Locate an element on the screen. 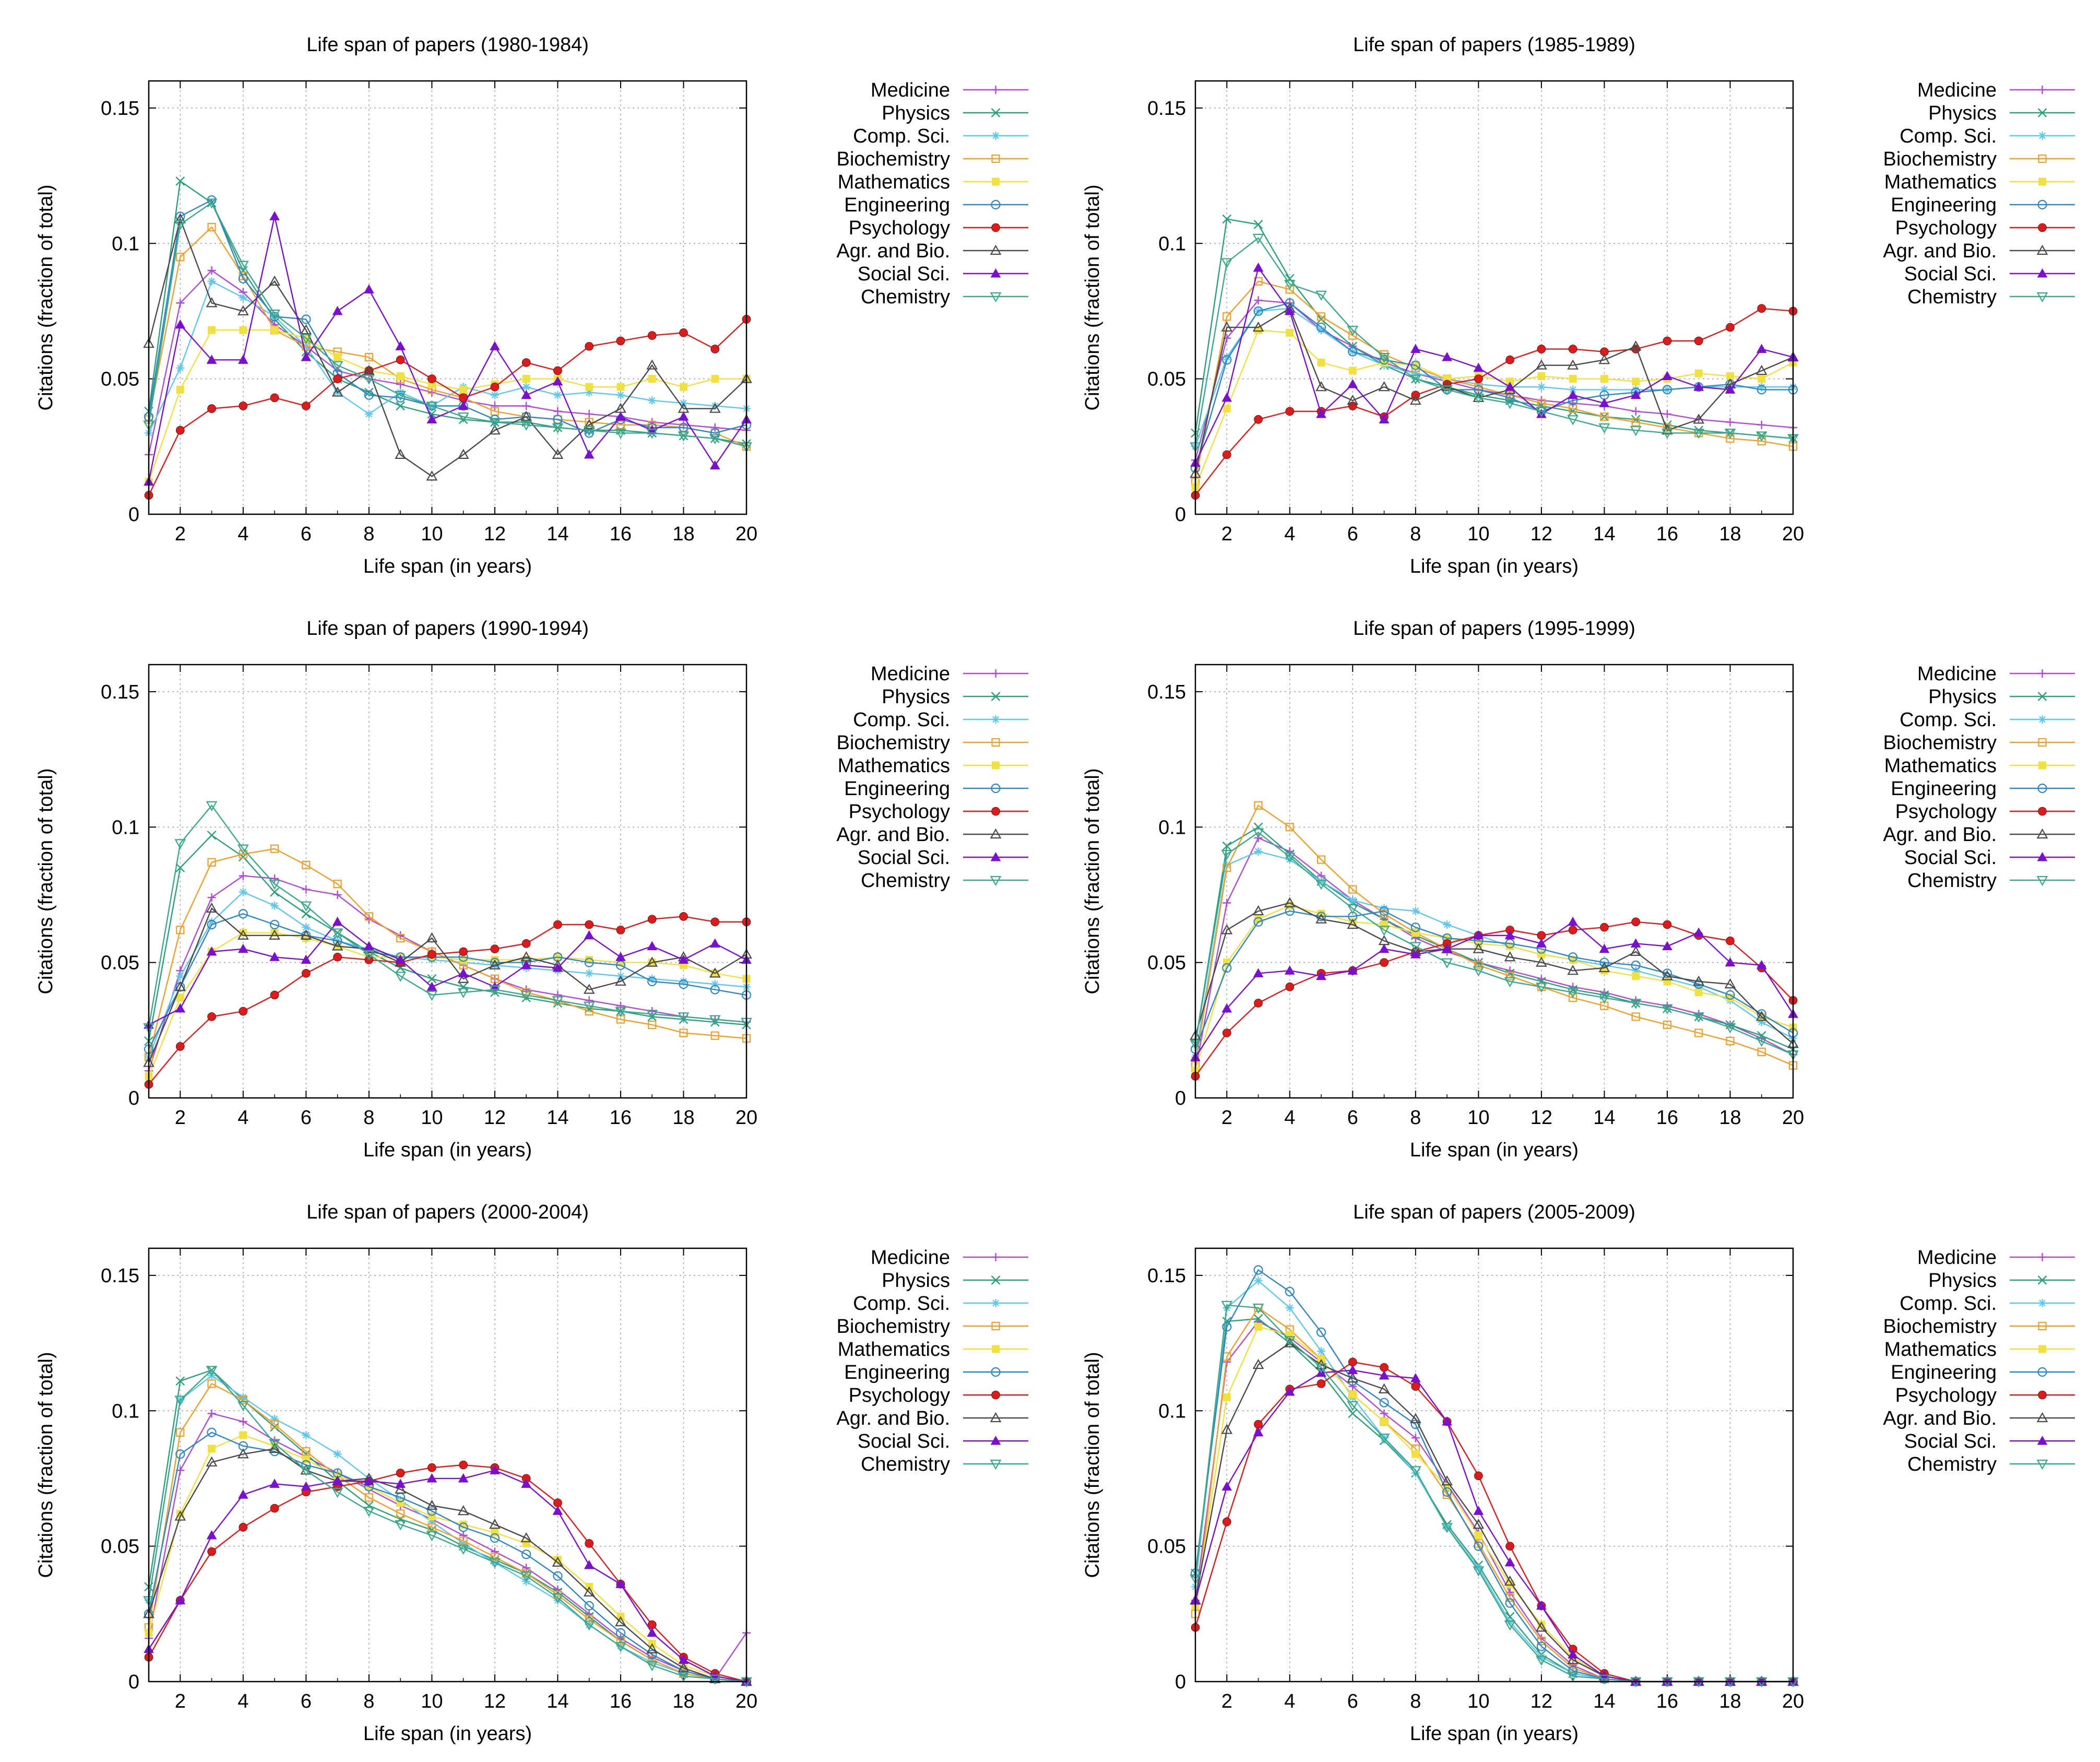  x-axis-label: Life span (in years) is located at coordinates (1494, 566).